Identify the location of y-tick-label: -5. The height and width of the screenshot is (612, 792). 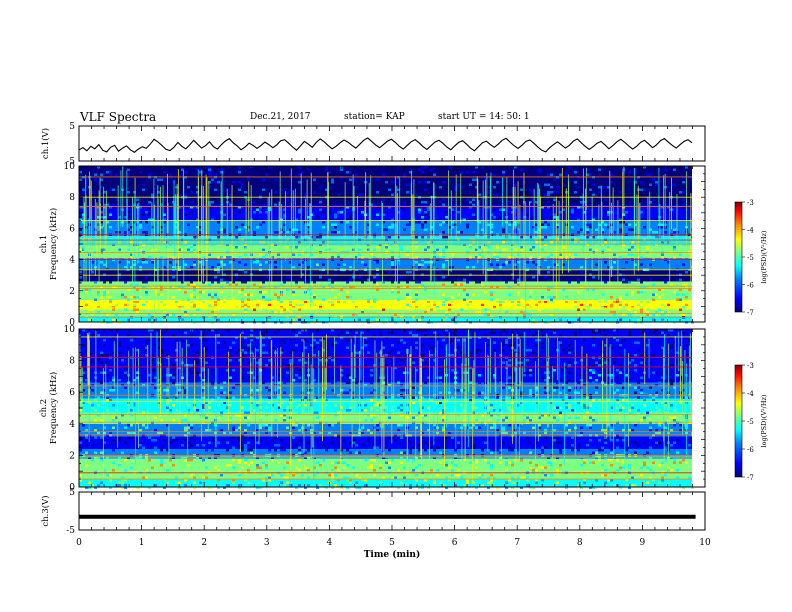
(70, 162).